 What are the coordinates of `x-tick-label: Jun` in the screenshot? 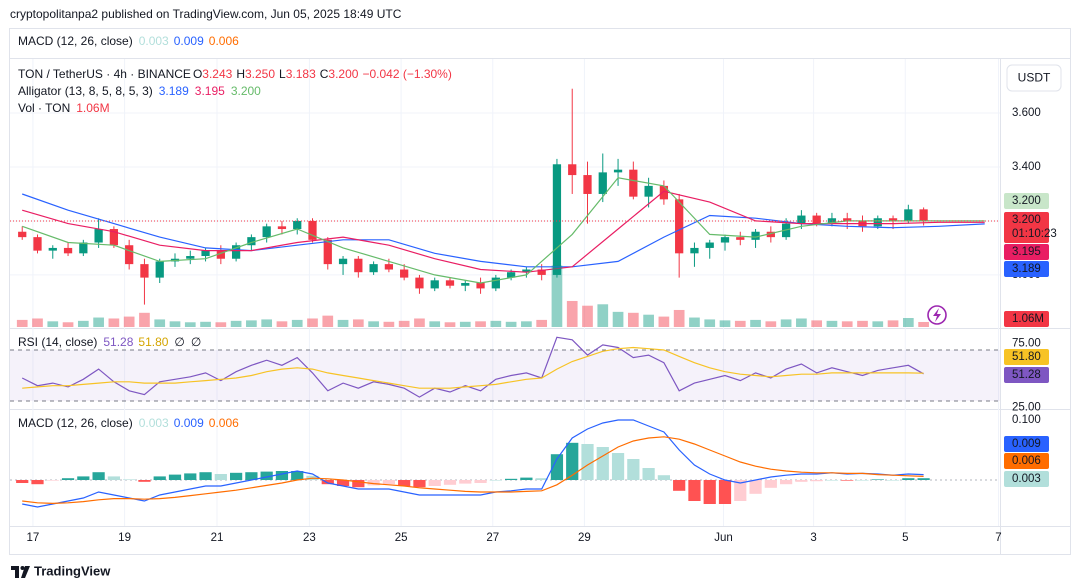 It's located at (723, 538).